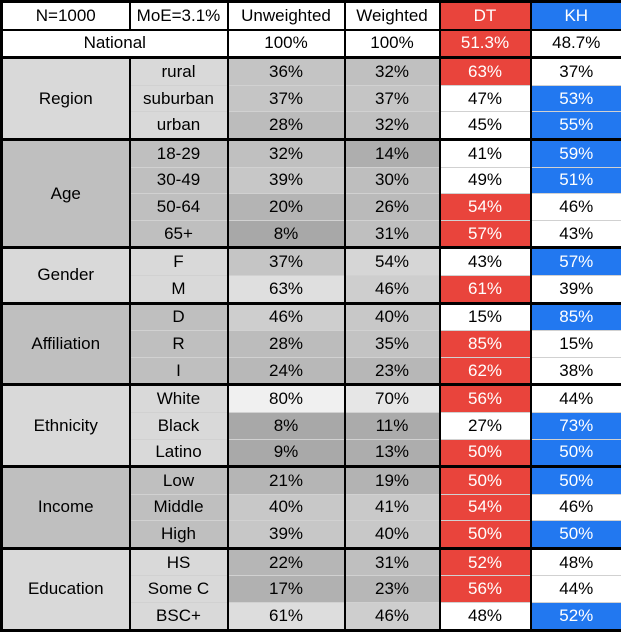 The image size is (621, 632). I want to click on unweighted-cell: 32%, so click(286, 153).